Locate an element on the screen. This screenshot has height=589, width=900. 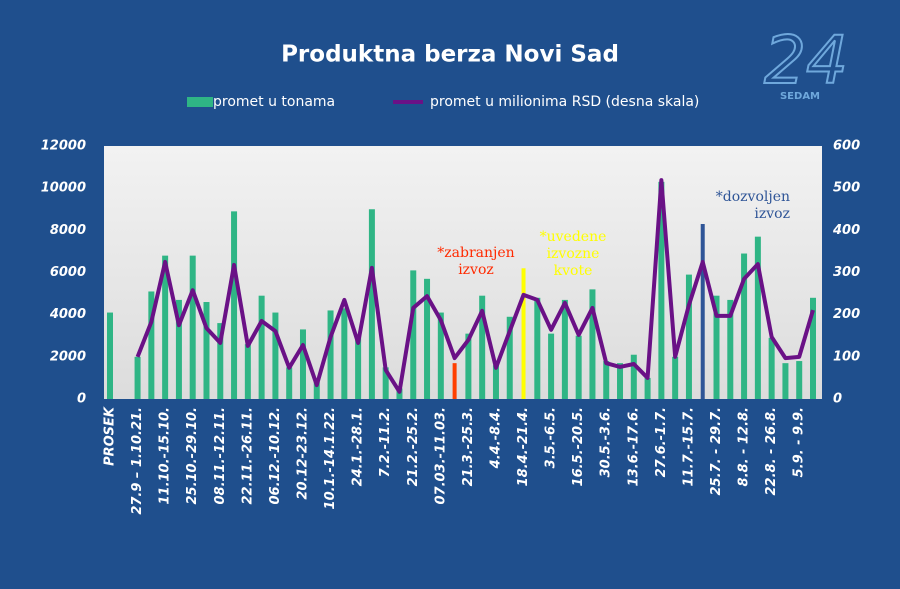
y2-tick-label: 100 is located at coordinates (846, 356).